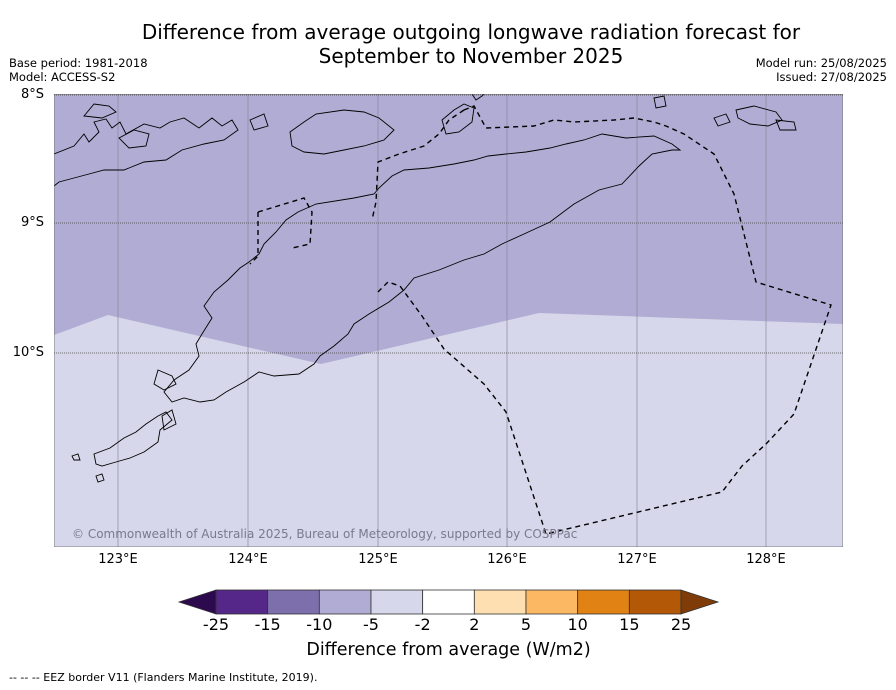 The image size is (896, 690). I want to click on meta-left: Base period: 1981-2018 Model: ACCESS-S2, so click(78, 70).